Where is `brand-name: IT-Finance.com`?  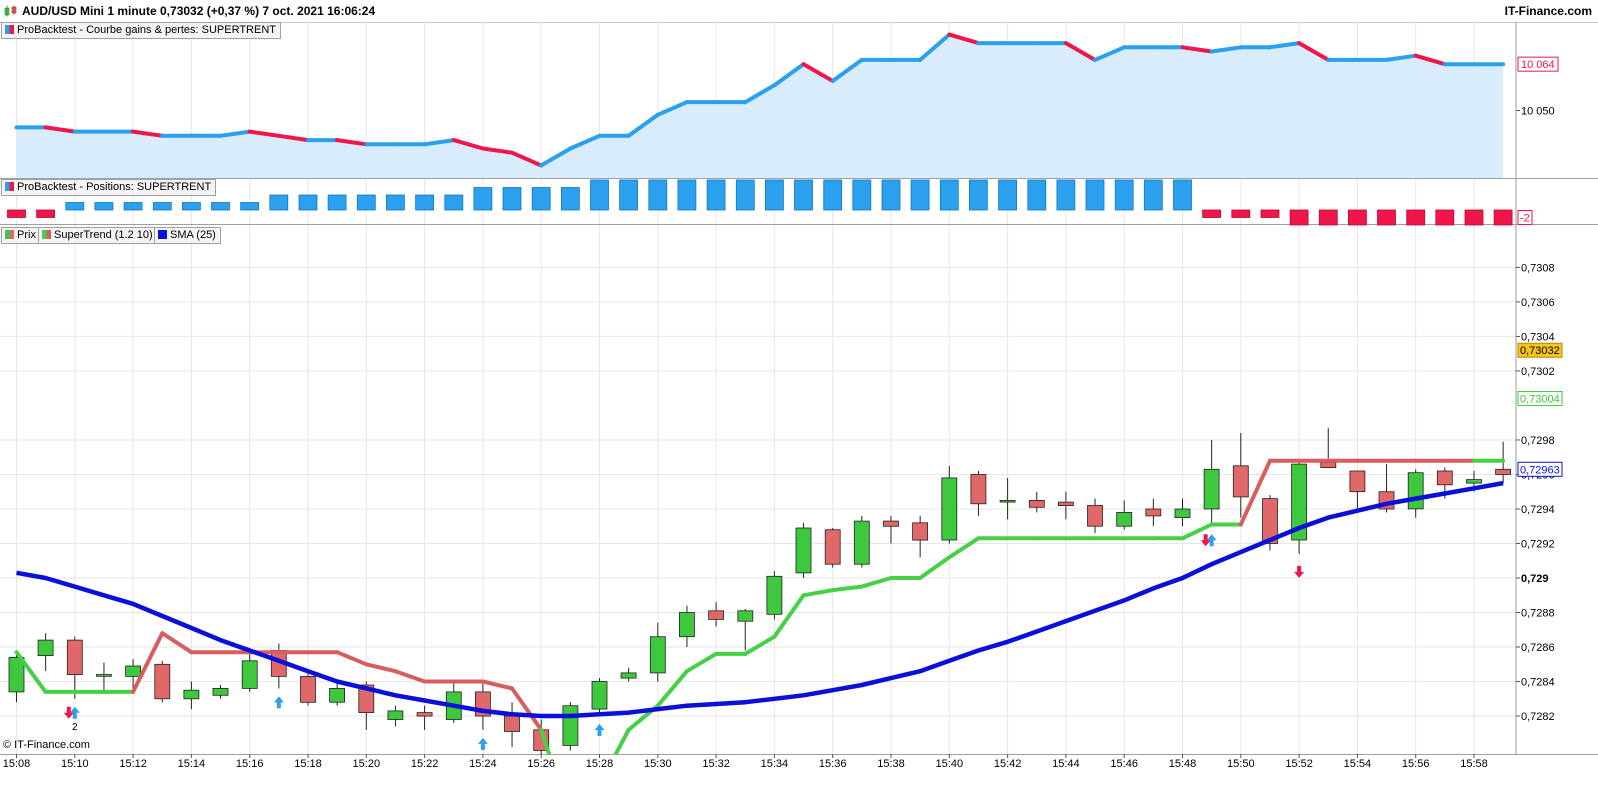
brand-name: IT-Finance.com is located at coordinates (1548, 11).